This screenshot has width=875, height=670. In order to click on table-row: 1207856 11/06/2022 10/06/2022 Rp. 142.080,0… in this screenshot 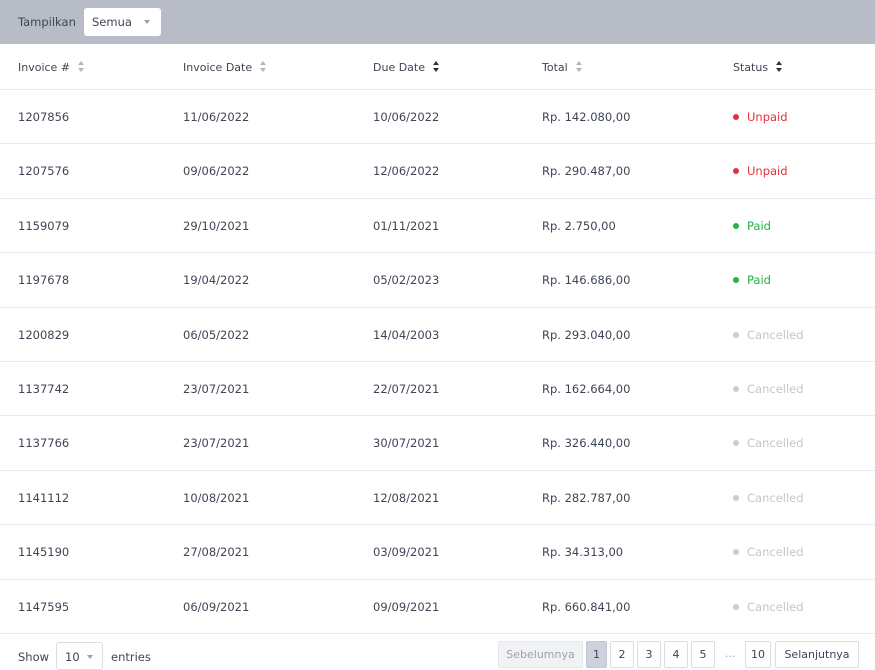, I will do `click(437, 117)`.